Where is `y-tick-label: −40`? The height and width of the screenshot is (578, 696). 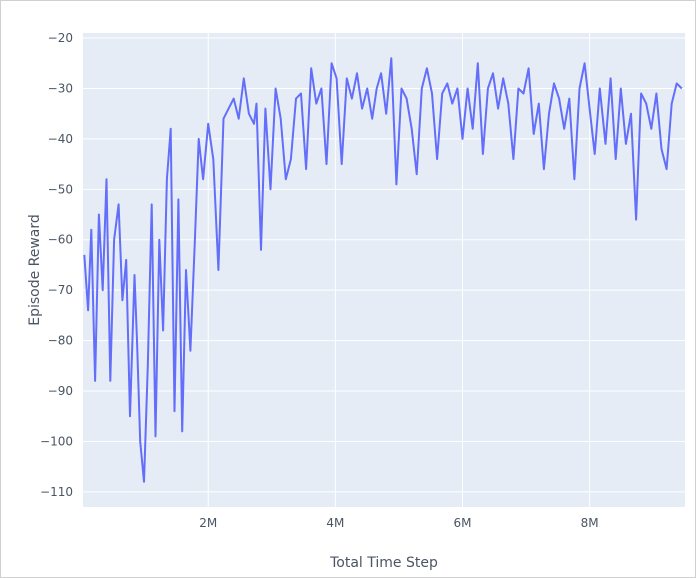
y-tick-label: −40 is located at coordinates (60, 139).